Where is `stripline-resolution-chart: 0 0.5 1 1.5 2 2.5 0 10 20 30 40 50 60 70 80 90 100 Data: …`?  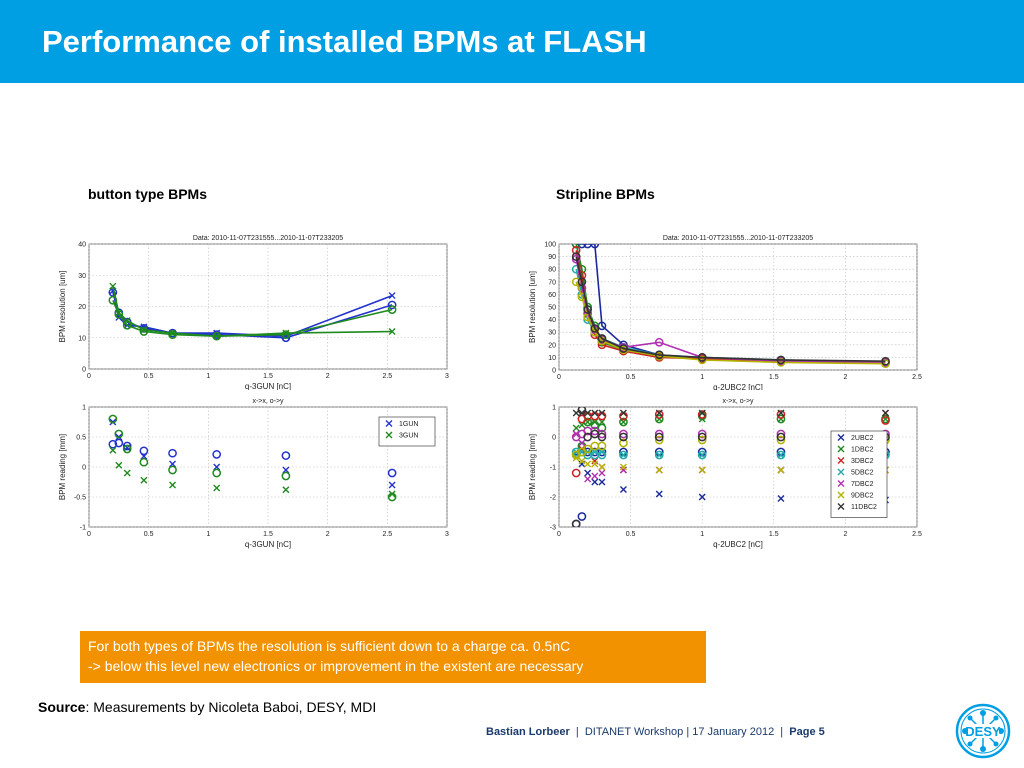
stripline-resolution-chart: 0 0.5 1 1.5 2 2.5 0 10 20 30 40 50 60 70 80 90 100 Data: … is located at coordinates (725, 312).